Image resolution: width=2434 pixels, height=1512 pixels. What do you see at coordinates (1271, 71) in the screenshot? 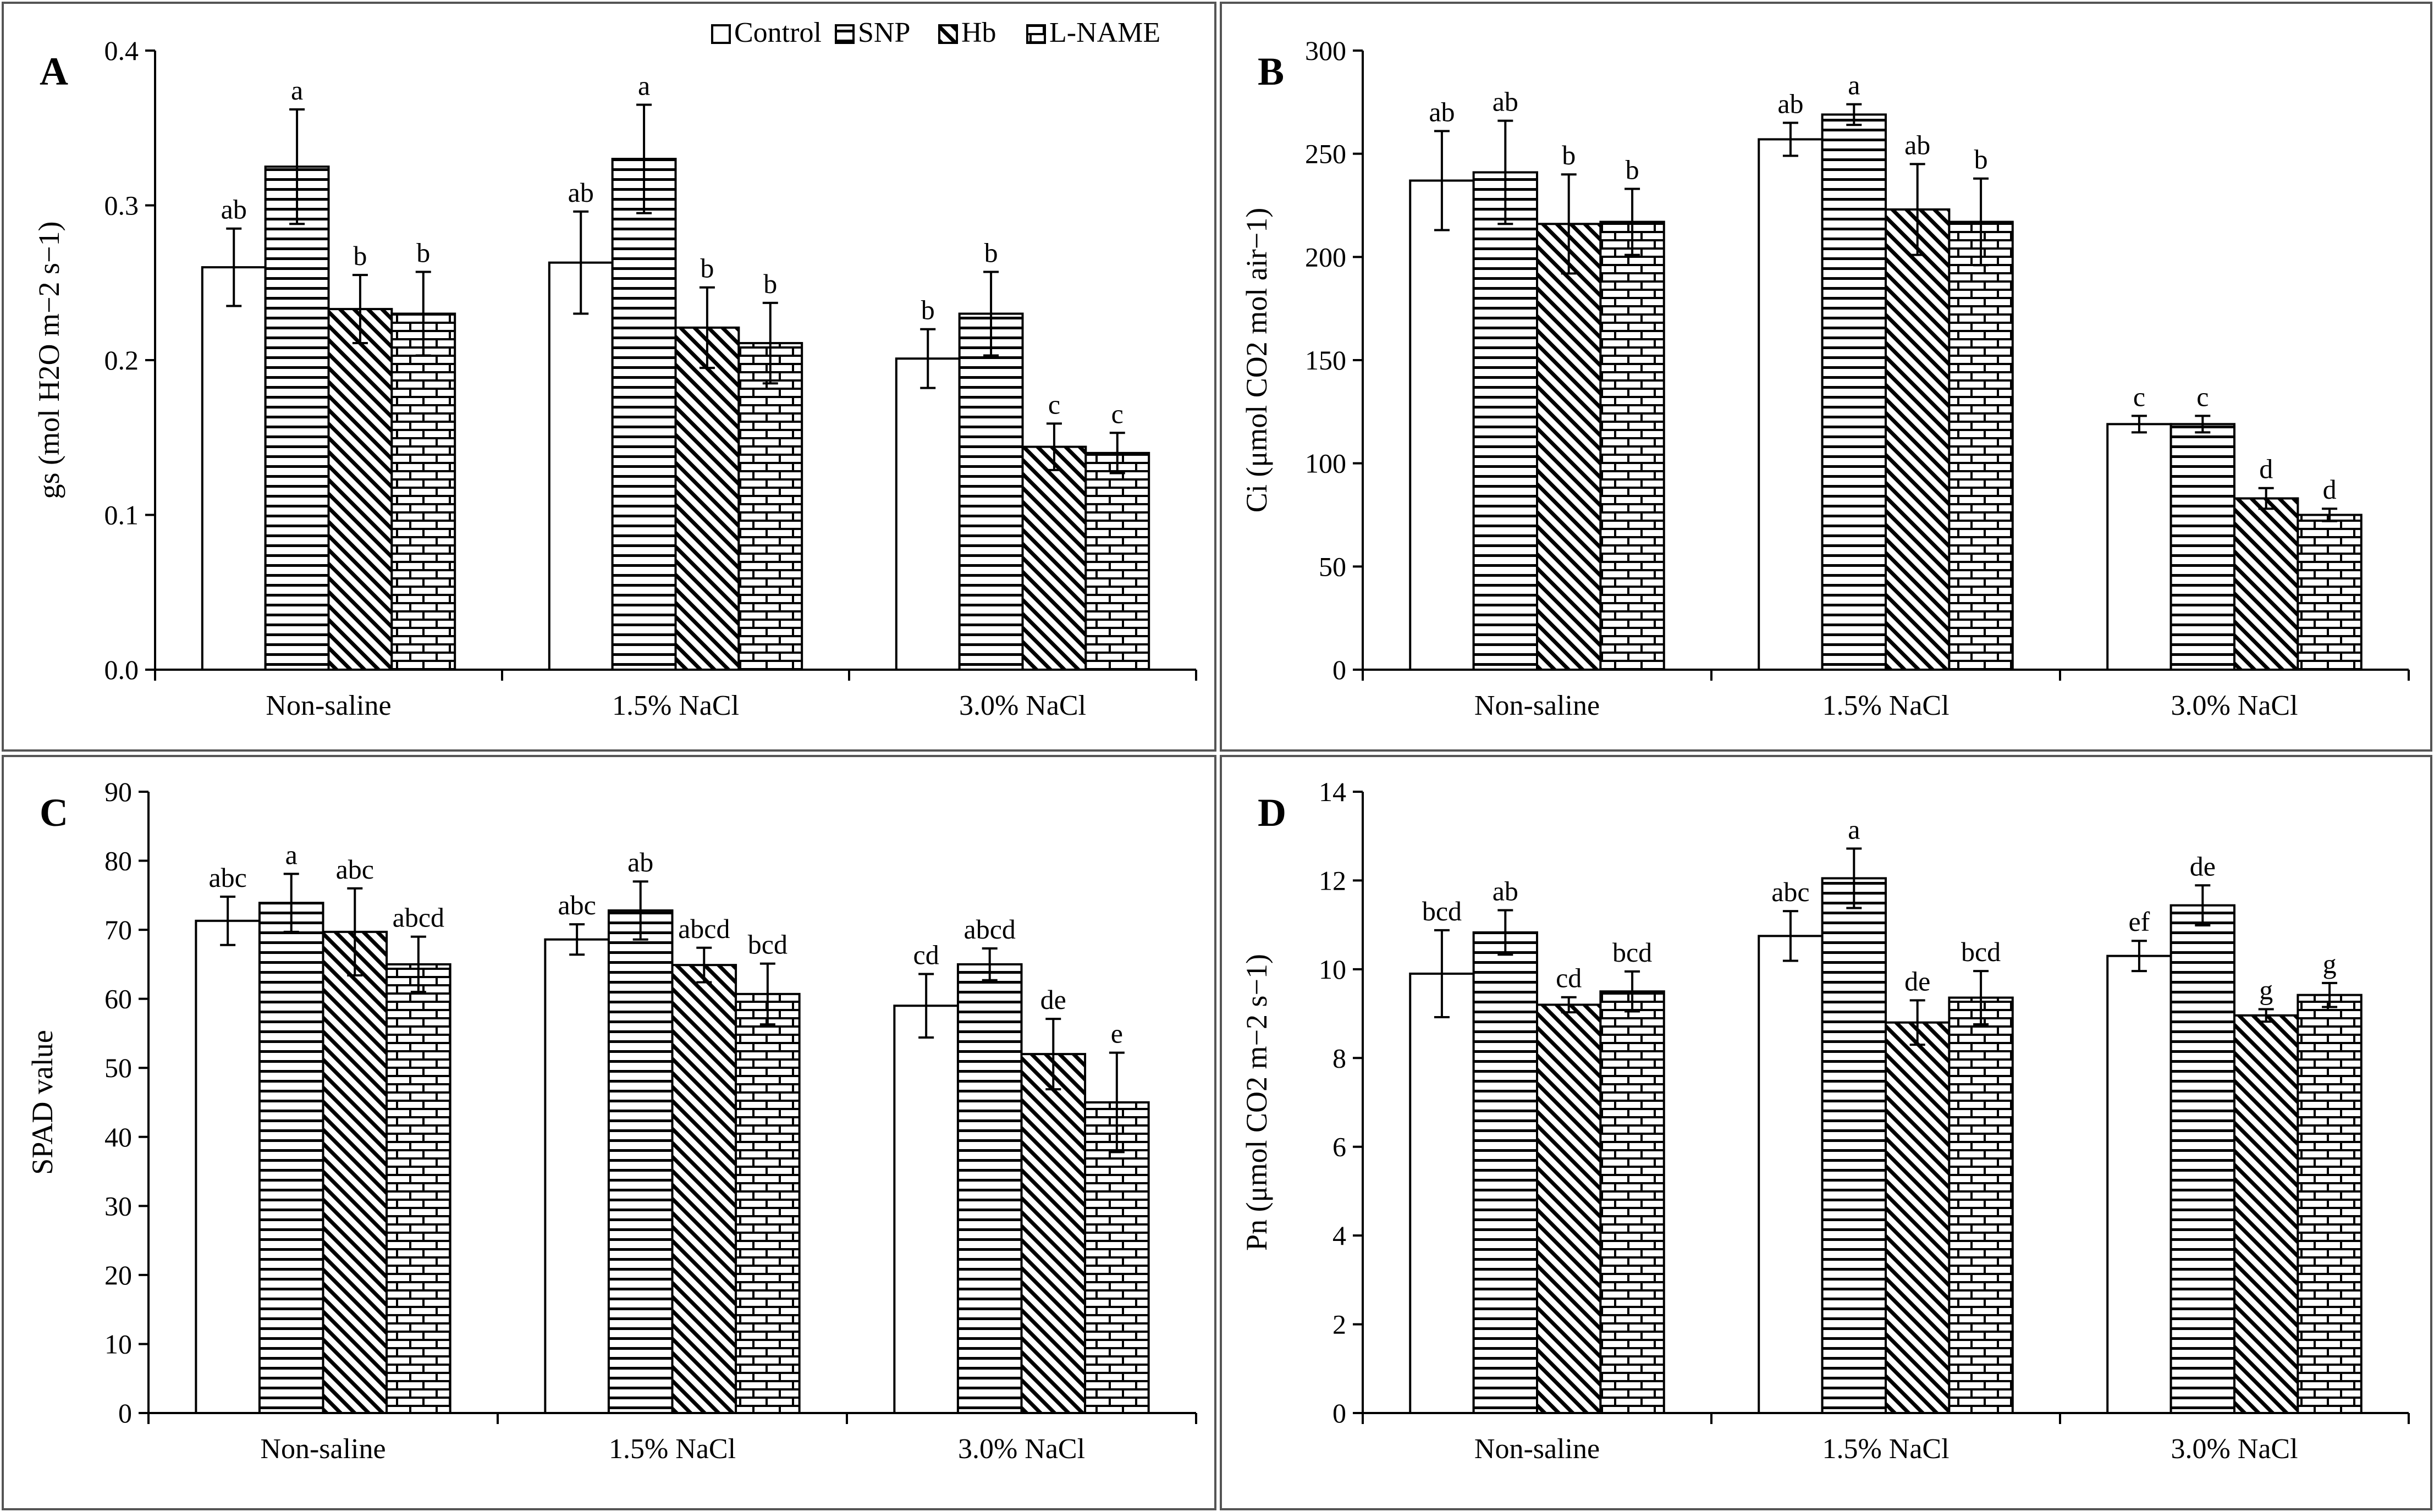
I see `panel-label-b: B` at bounding box center [1271, 71].